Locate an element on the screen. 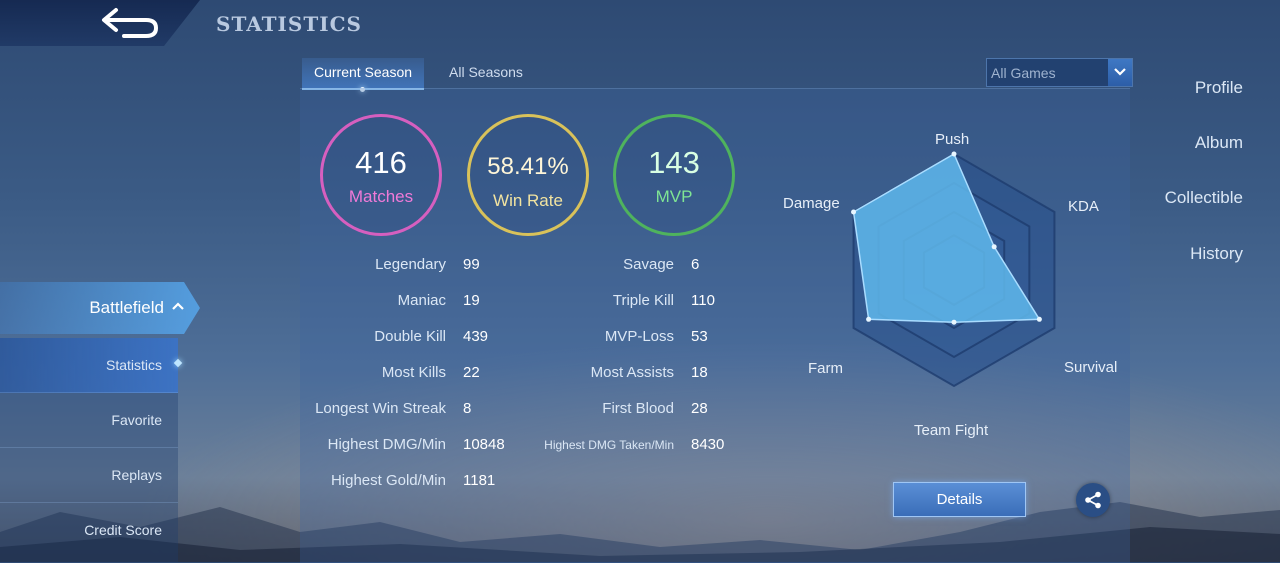 This screenshot has height=563, width=1280. tab-current-season: Current Season is located at coordinates (363, 75).